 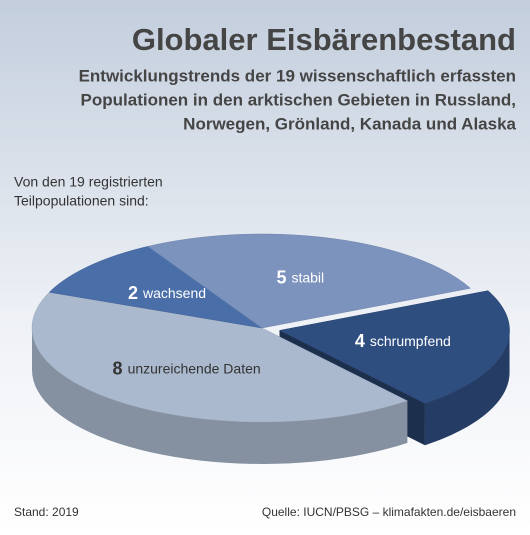 I want to click on value-label: 4, so click(x=360, y=341).